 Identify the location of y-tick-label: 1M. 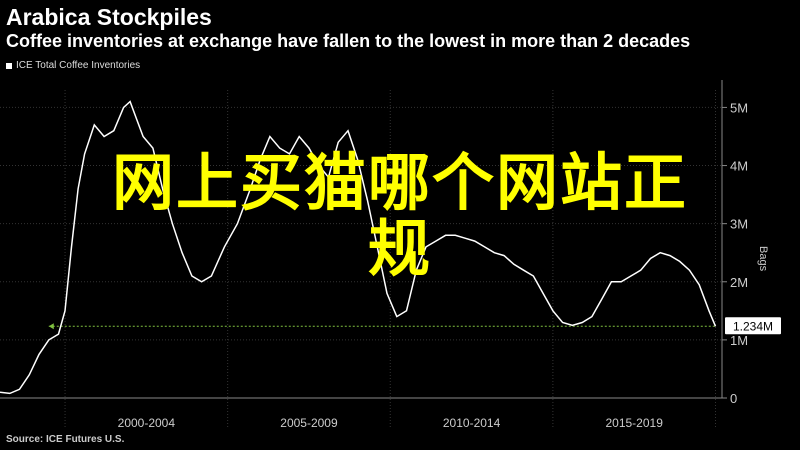
(739, 340).